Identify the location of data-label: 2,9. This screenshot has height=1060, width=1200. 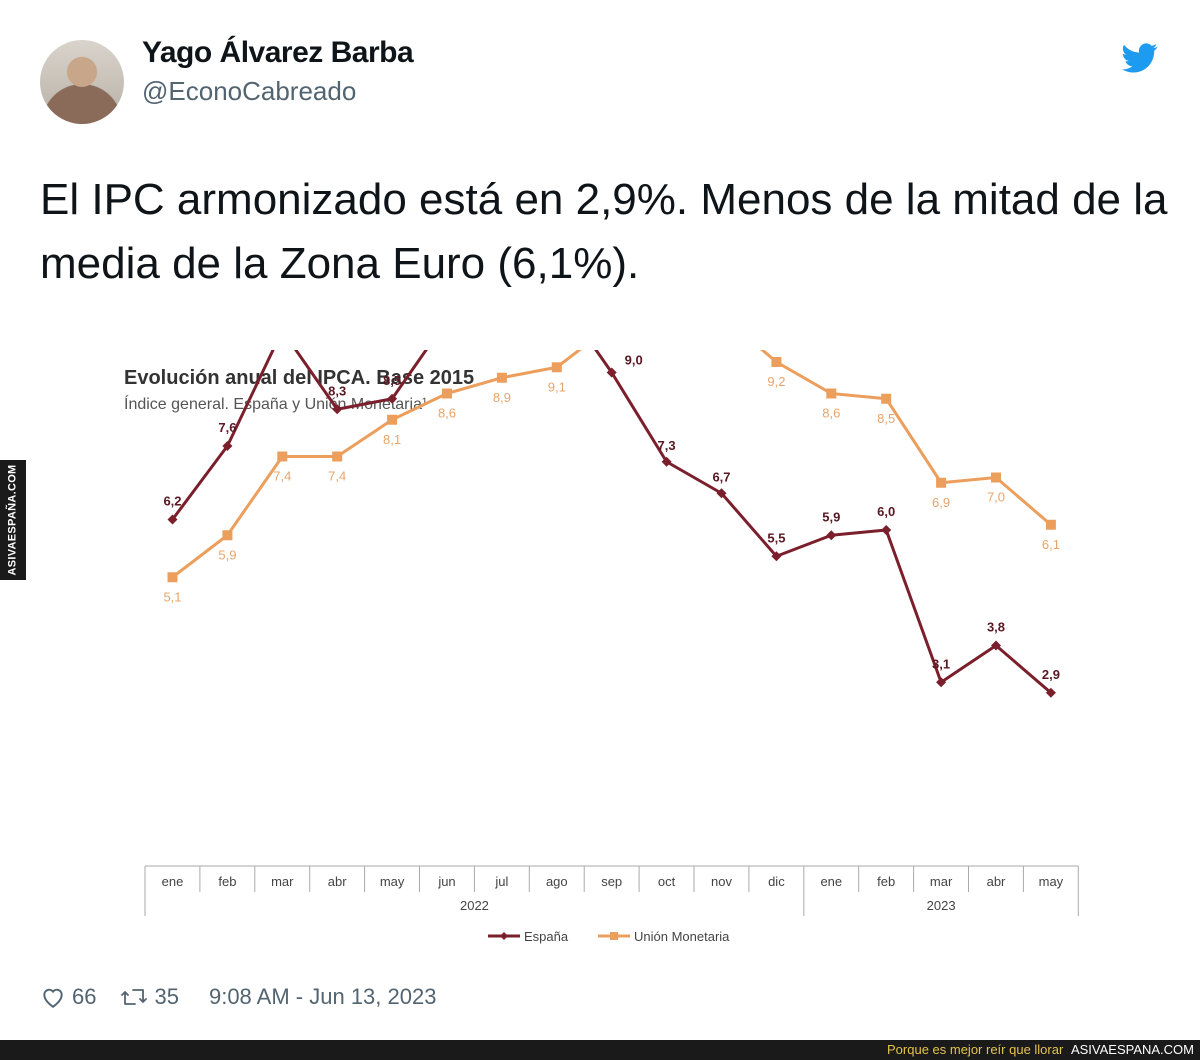
(1051, 674).